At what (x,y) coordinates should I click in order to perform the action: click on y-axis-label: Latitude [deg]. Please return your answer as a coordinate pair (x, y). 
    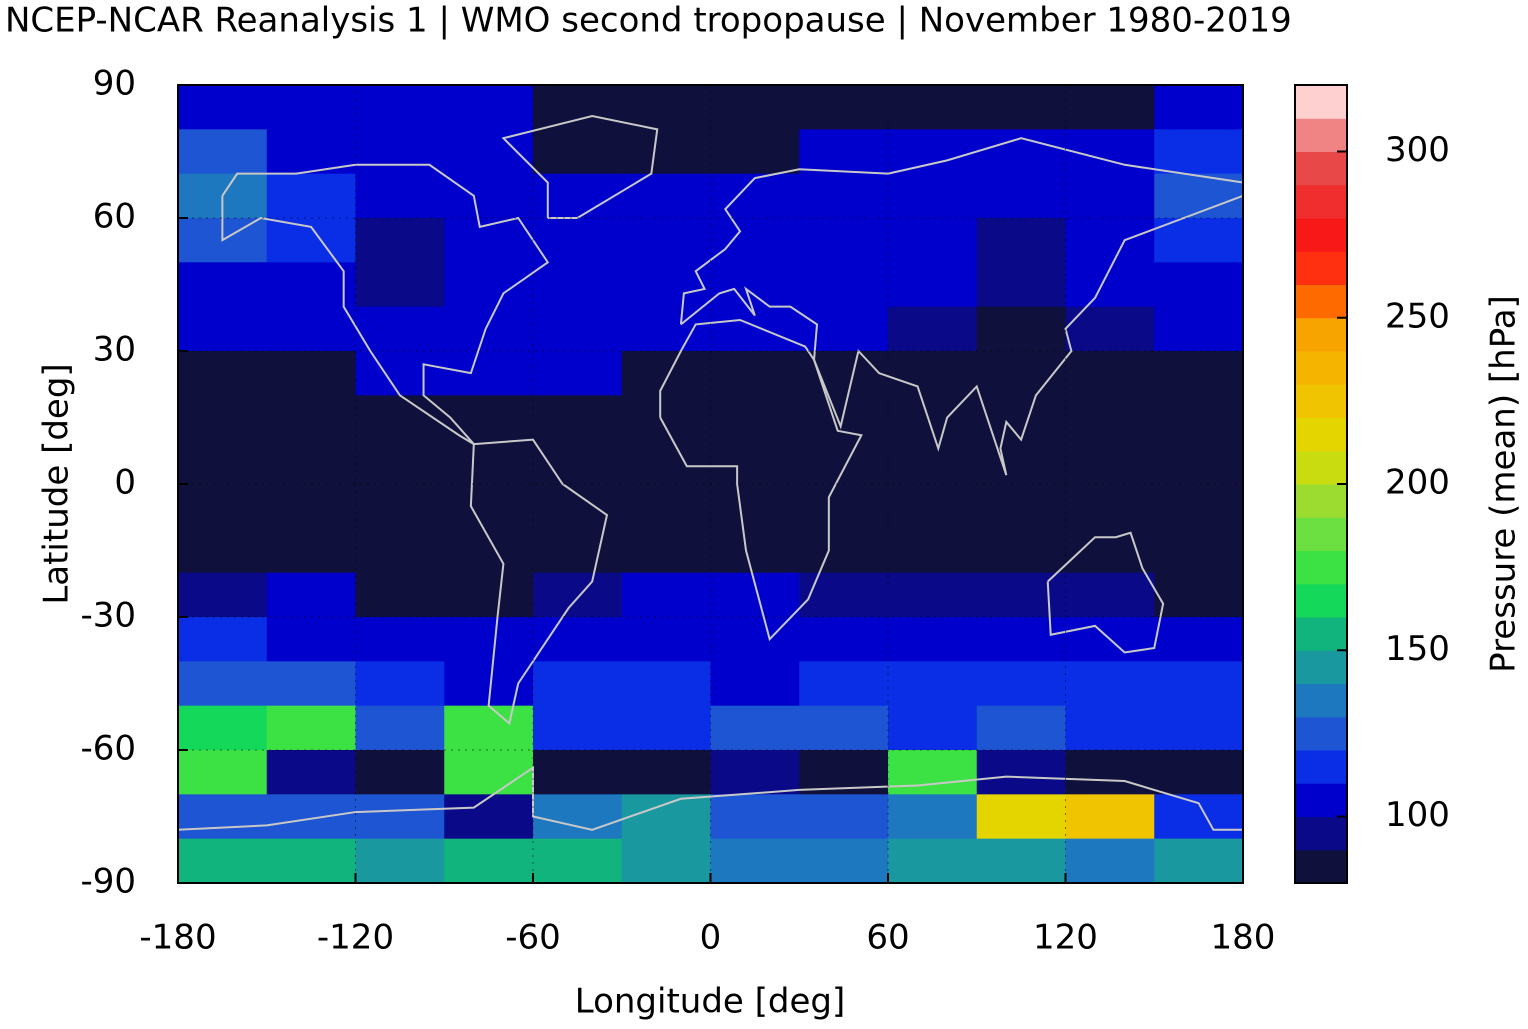
    Looking at the image, I should click on (57, 483).